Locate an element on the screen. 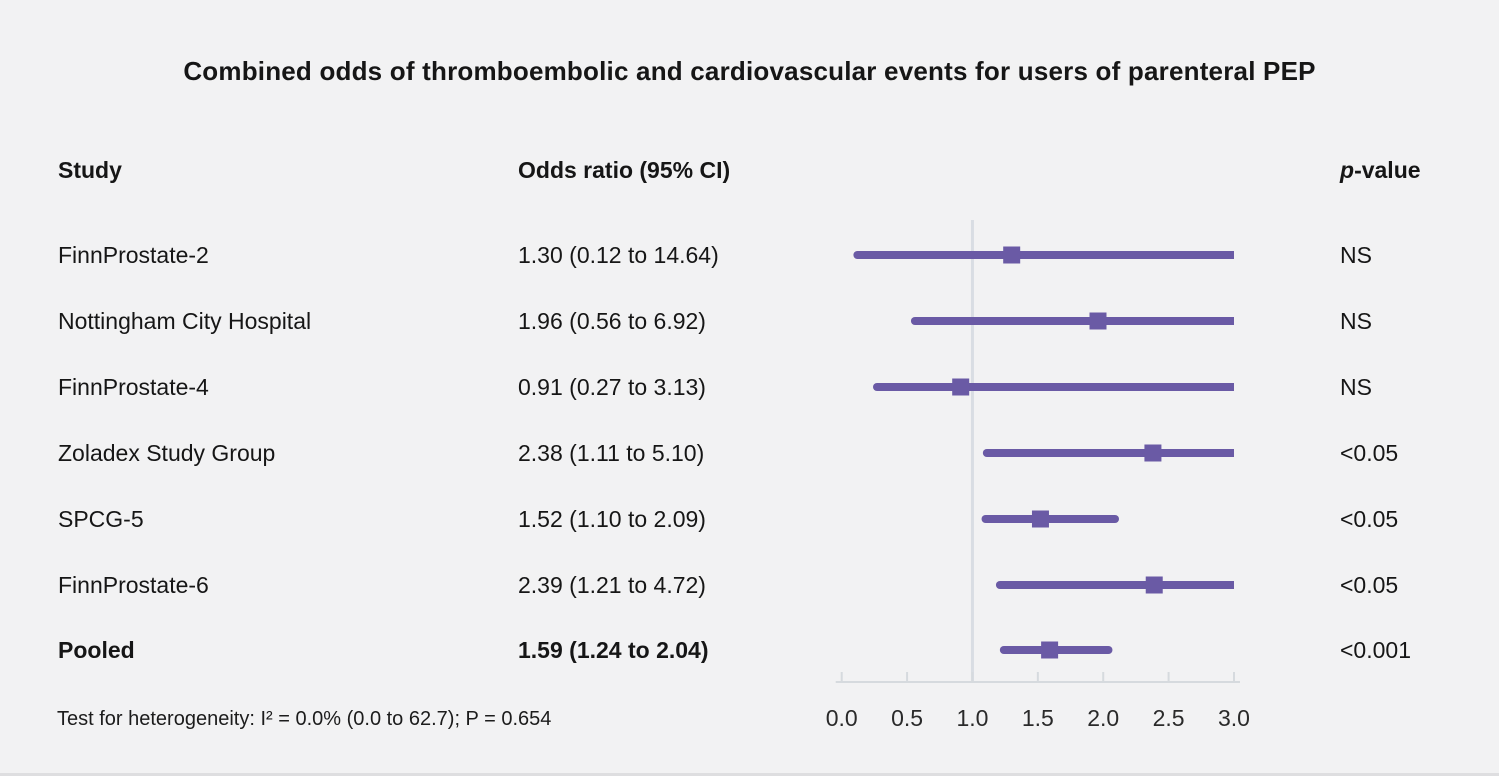 This screenshot has height=776, width=1499. table-row: SPCG-5 1.52 (1.10 to 2.09) <0.05 is located at coordinates (749, 519).